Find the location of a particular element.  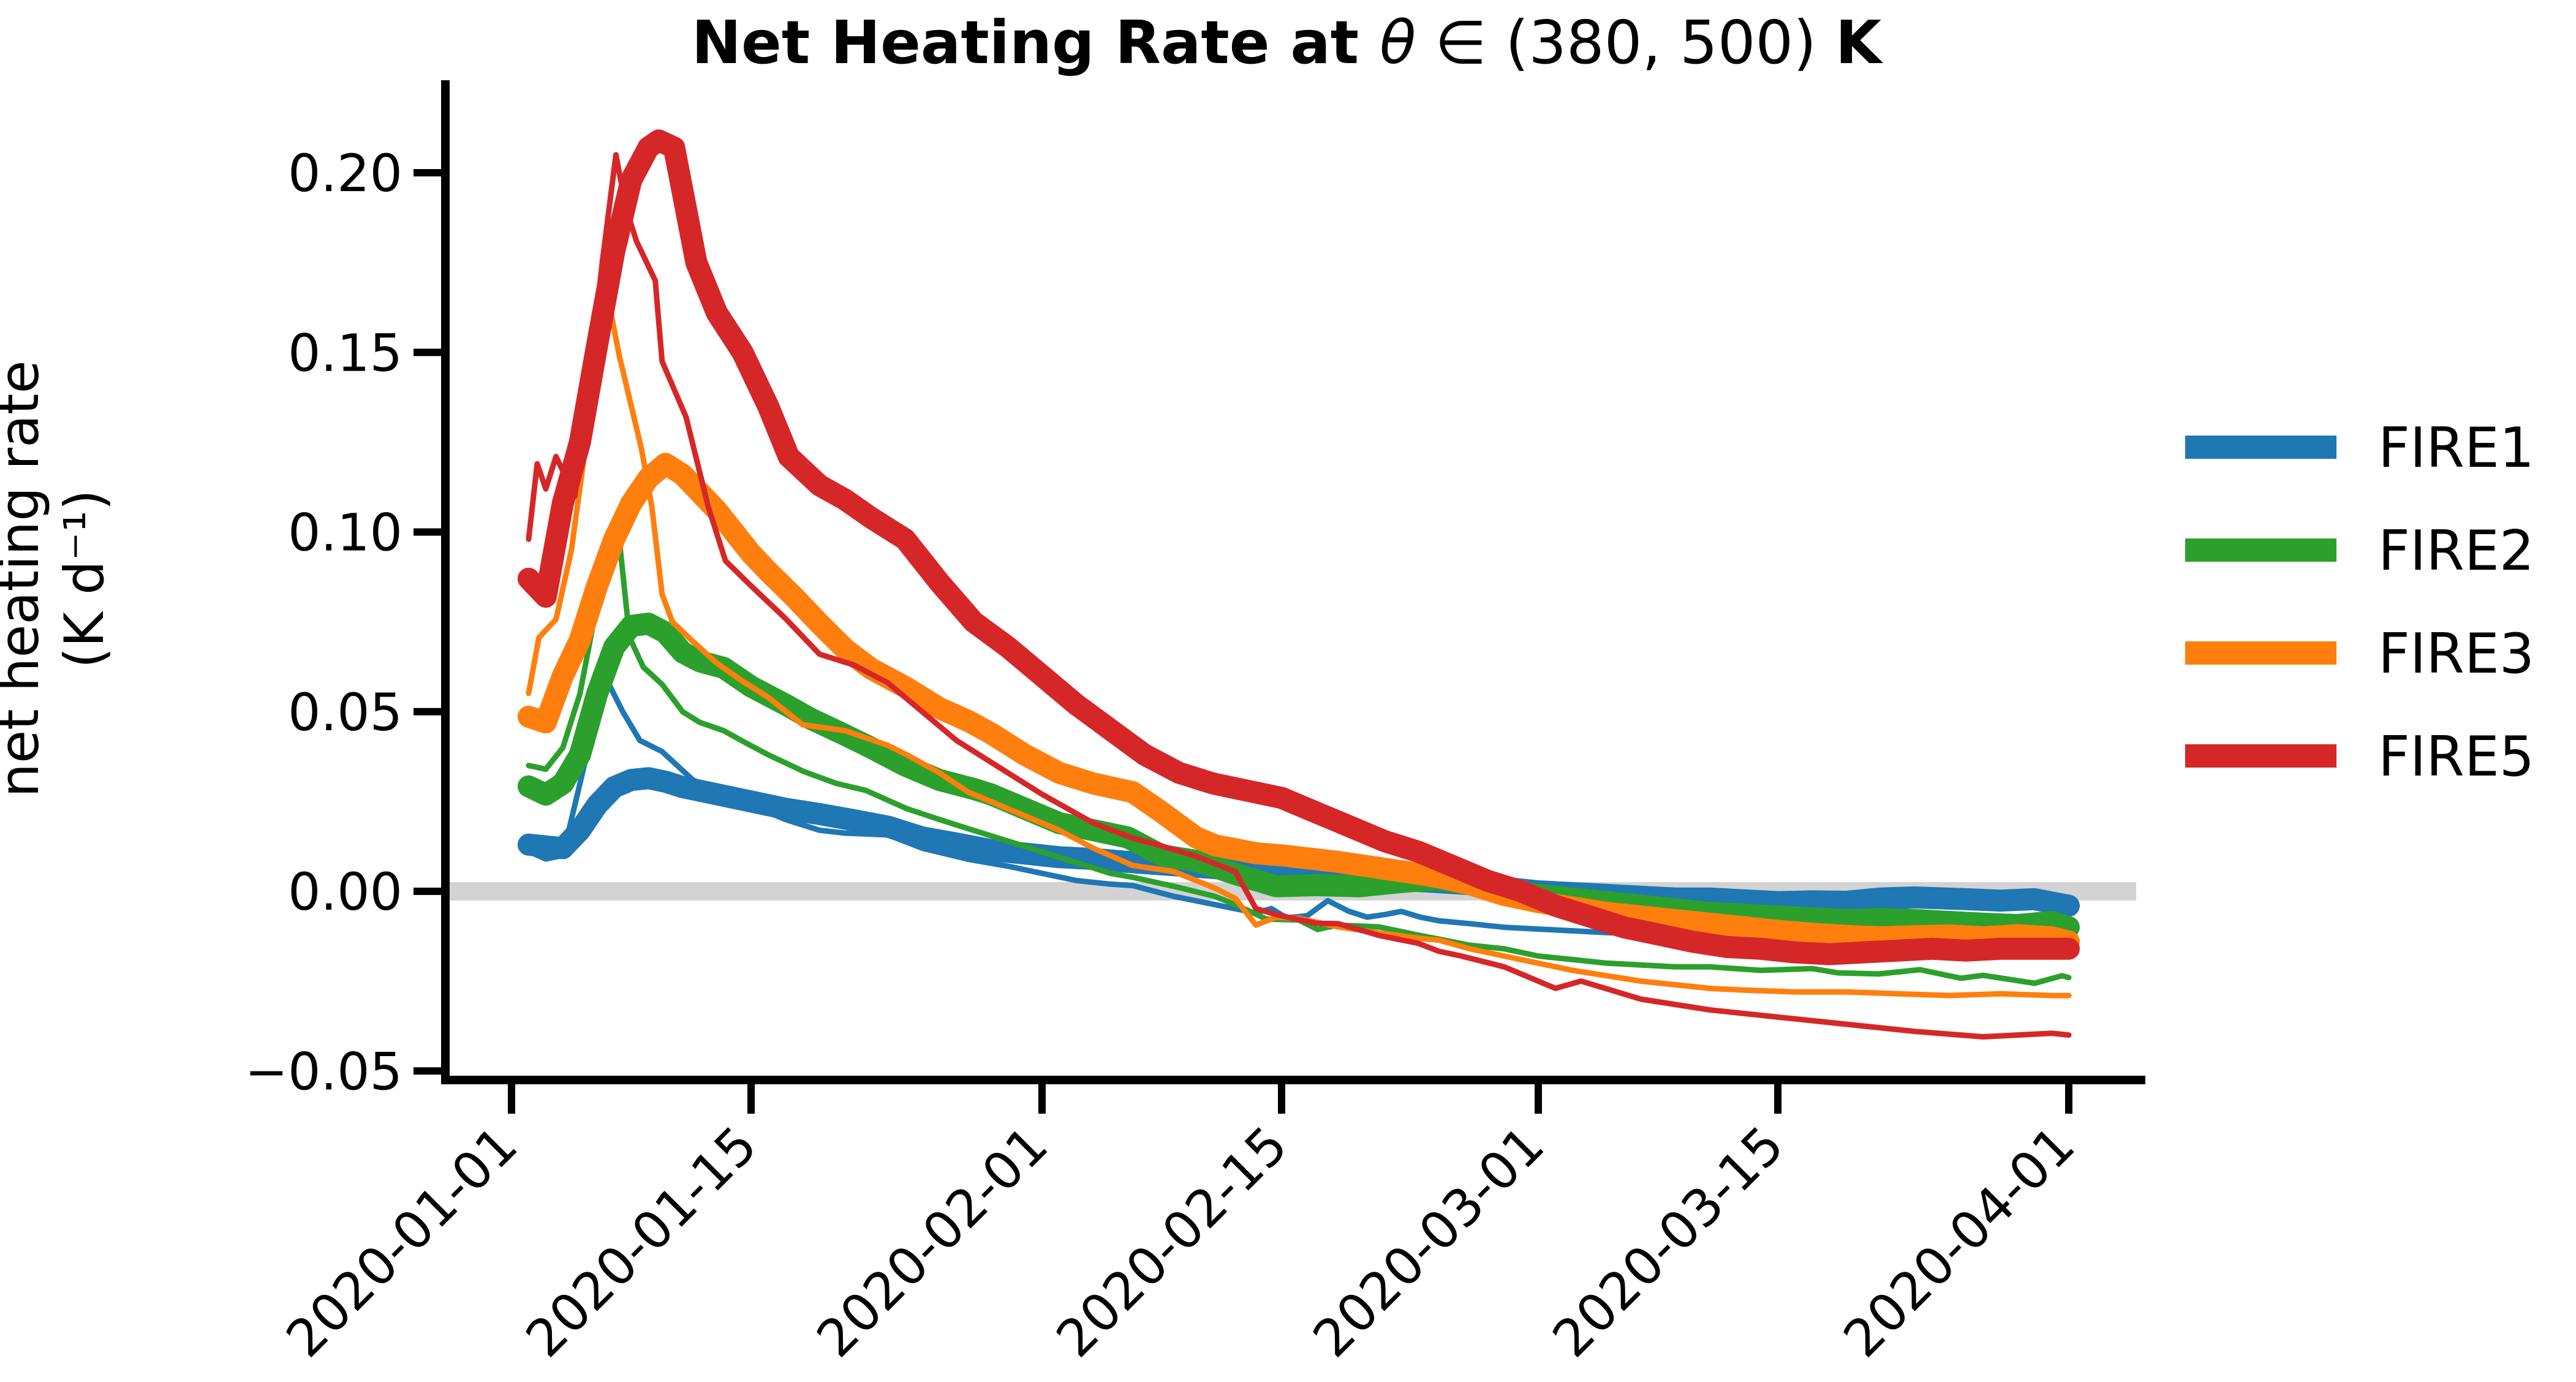

y-tick-0.15 is located at coordinates (427, 353).